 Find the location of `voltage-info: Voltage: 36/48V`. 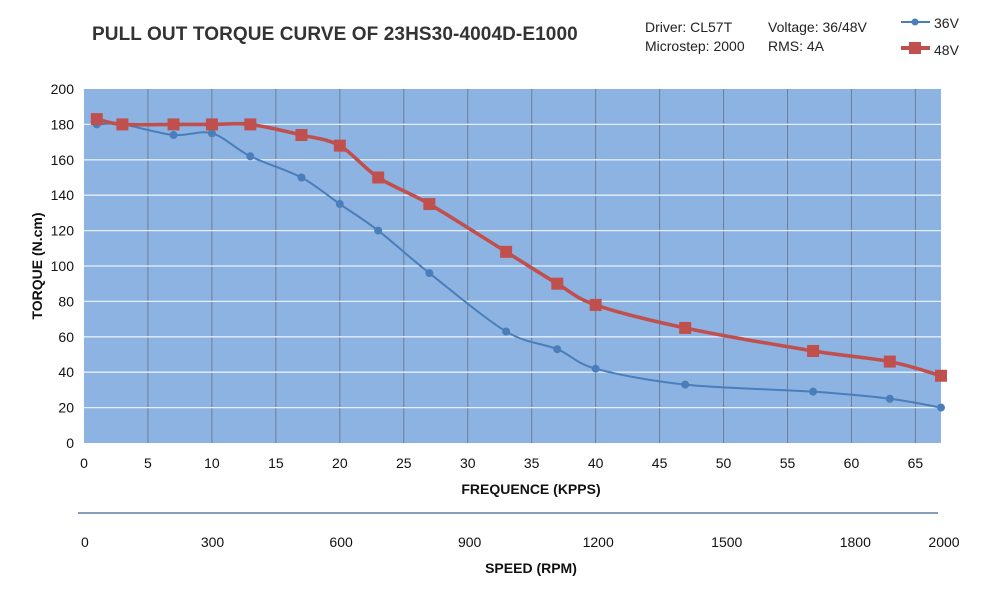

voltage-info: Voltage: 36/48V is located at coordinates (817, 27).